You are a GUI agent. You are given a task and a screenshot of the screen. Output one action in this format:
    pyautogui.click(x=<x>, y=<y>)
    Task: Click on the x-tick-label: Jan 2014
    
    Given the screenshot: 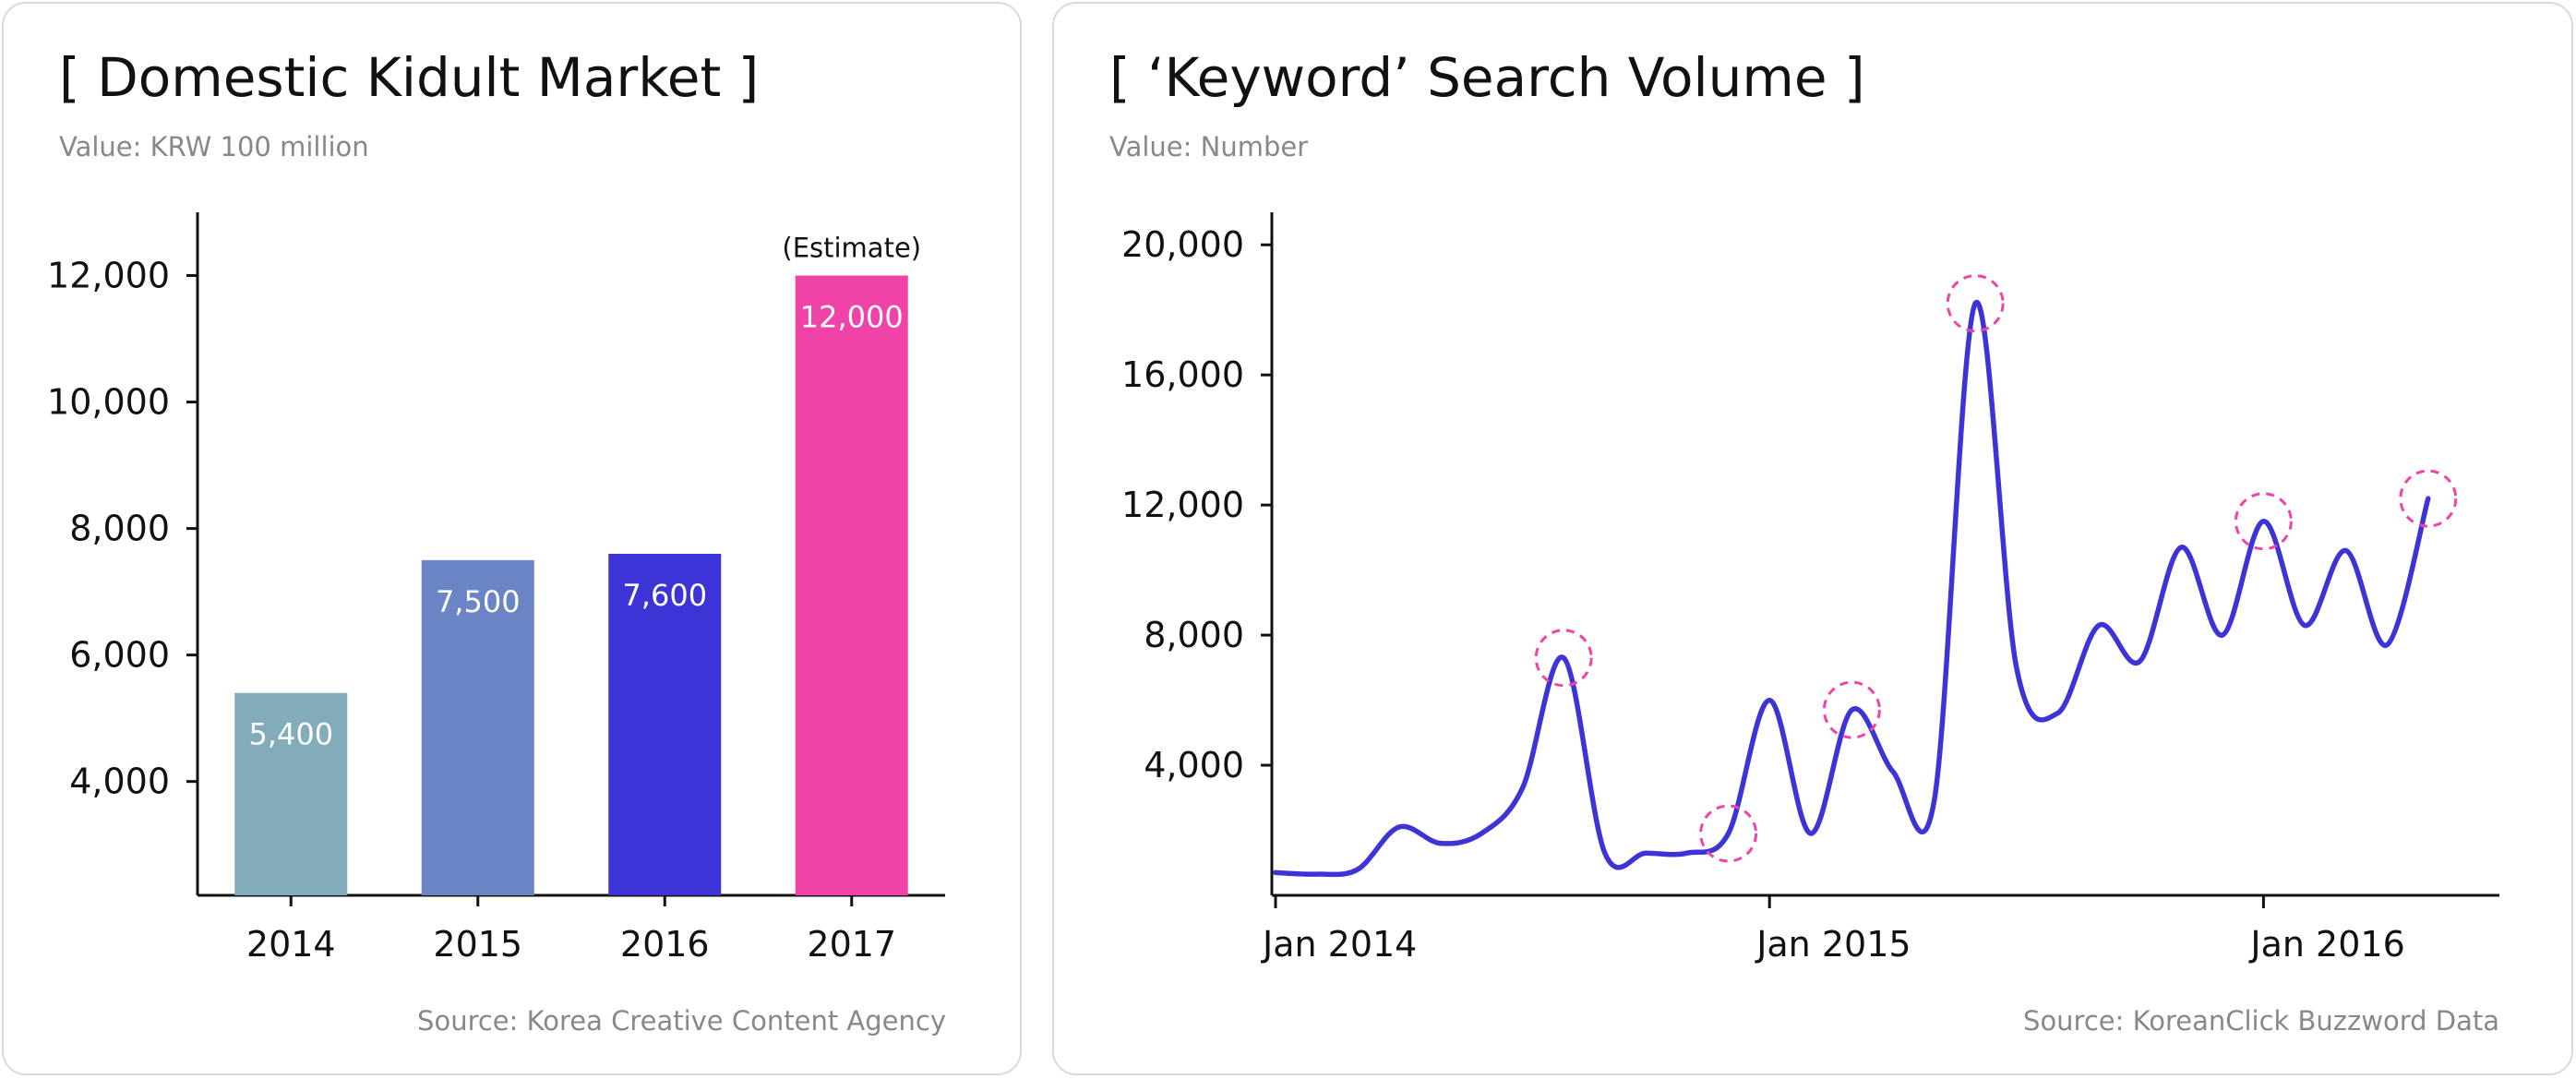 What is the action you would take?
    pyautogui.click(x=1339, y=944)
    